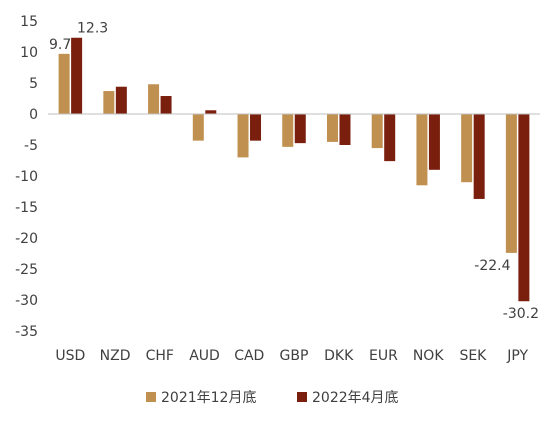 Image resolution: width=550 pixels, height=431 pixels. I want to click on y-tick-label: 0, so click(33, 115).